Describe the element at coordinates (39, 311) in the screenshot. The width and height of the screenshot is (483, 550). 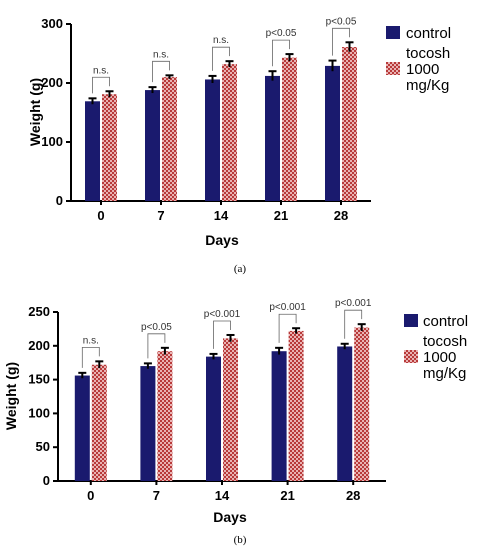
I see `y-tick-label: 250` at that location.